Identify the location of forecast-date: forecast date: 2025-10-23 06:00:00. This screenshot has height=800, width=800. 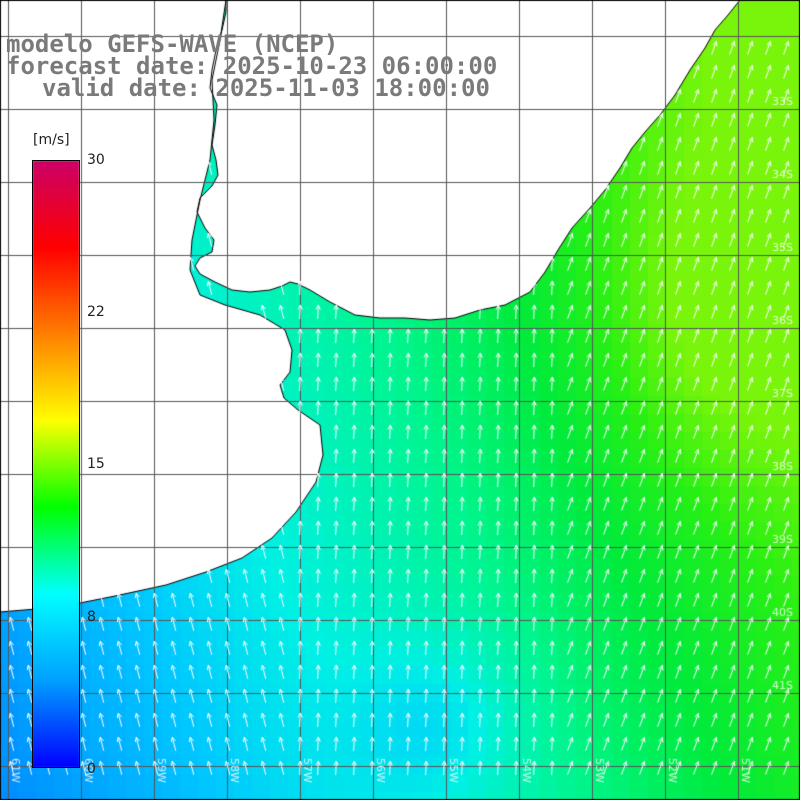
(252, 66).